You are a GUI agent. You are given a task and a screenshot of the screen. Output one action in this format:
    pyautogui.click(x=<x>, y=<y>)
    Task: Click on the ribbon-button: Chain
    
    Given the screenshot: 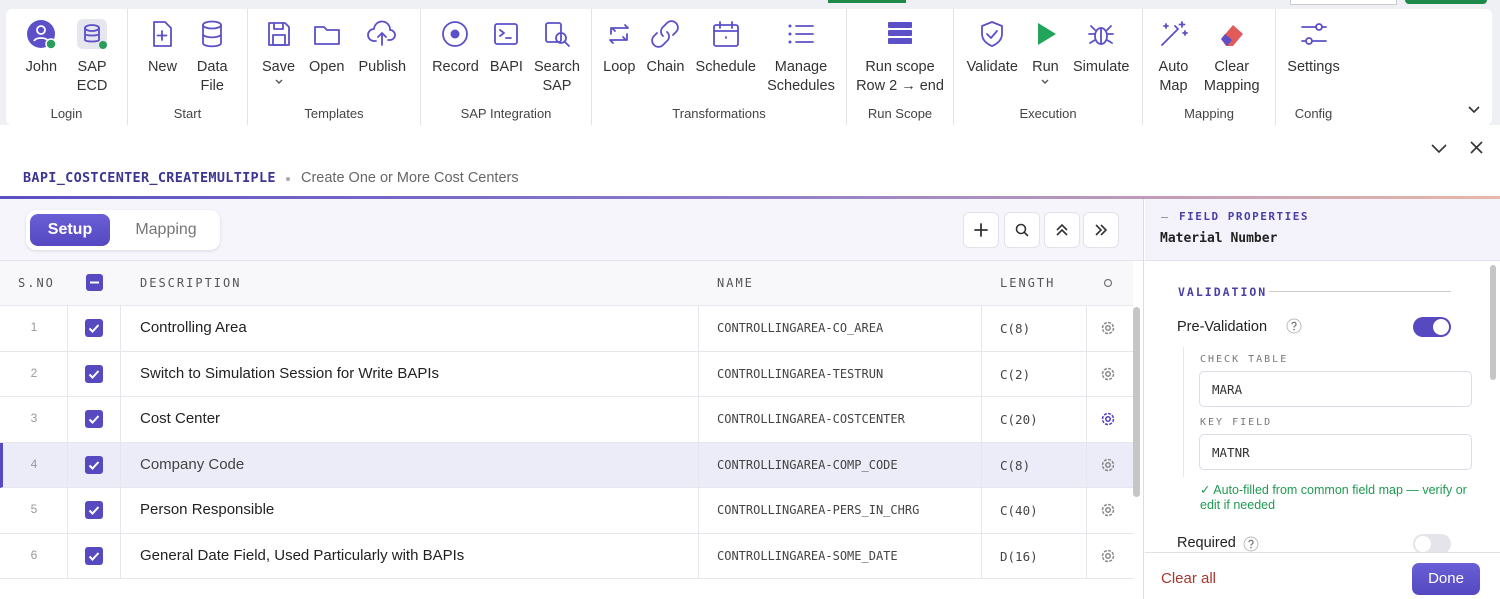 What is the action you would take?
    pyautogui.click(x=665, y=57)
    